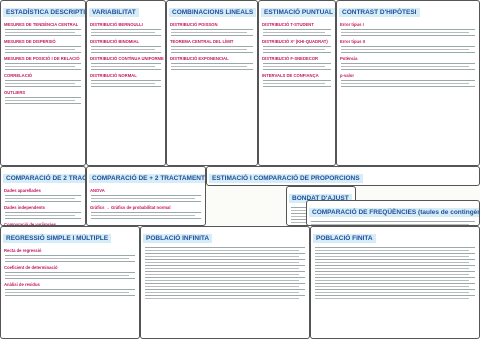 The width and height of the screenshot is (480, 339). Describe the element at coordinates (30, 224) in the screenshot. I see `subheading: Comparació de variàncies` at that location.